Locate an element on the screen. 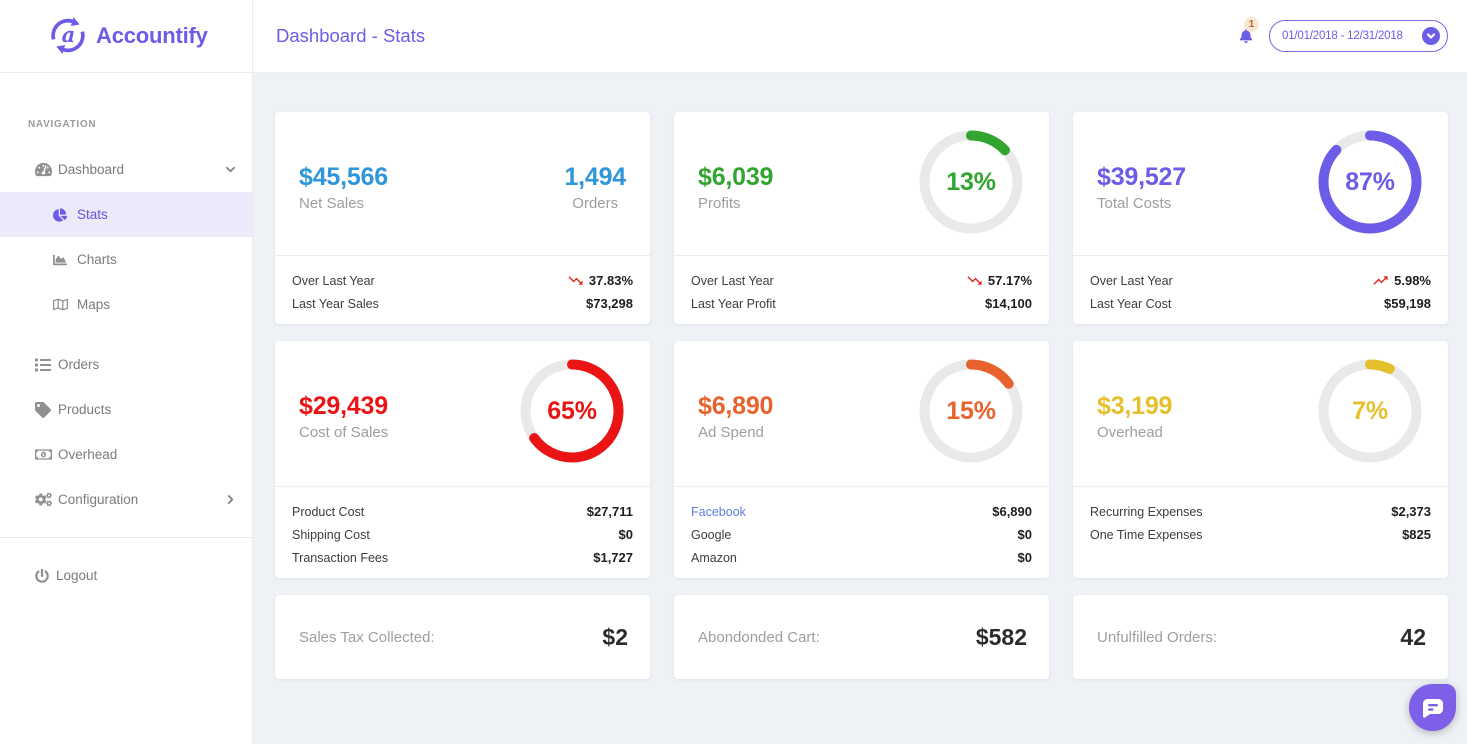  chat-launcher-button is located at coordinates (1432, 707).